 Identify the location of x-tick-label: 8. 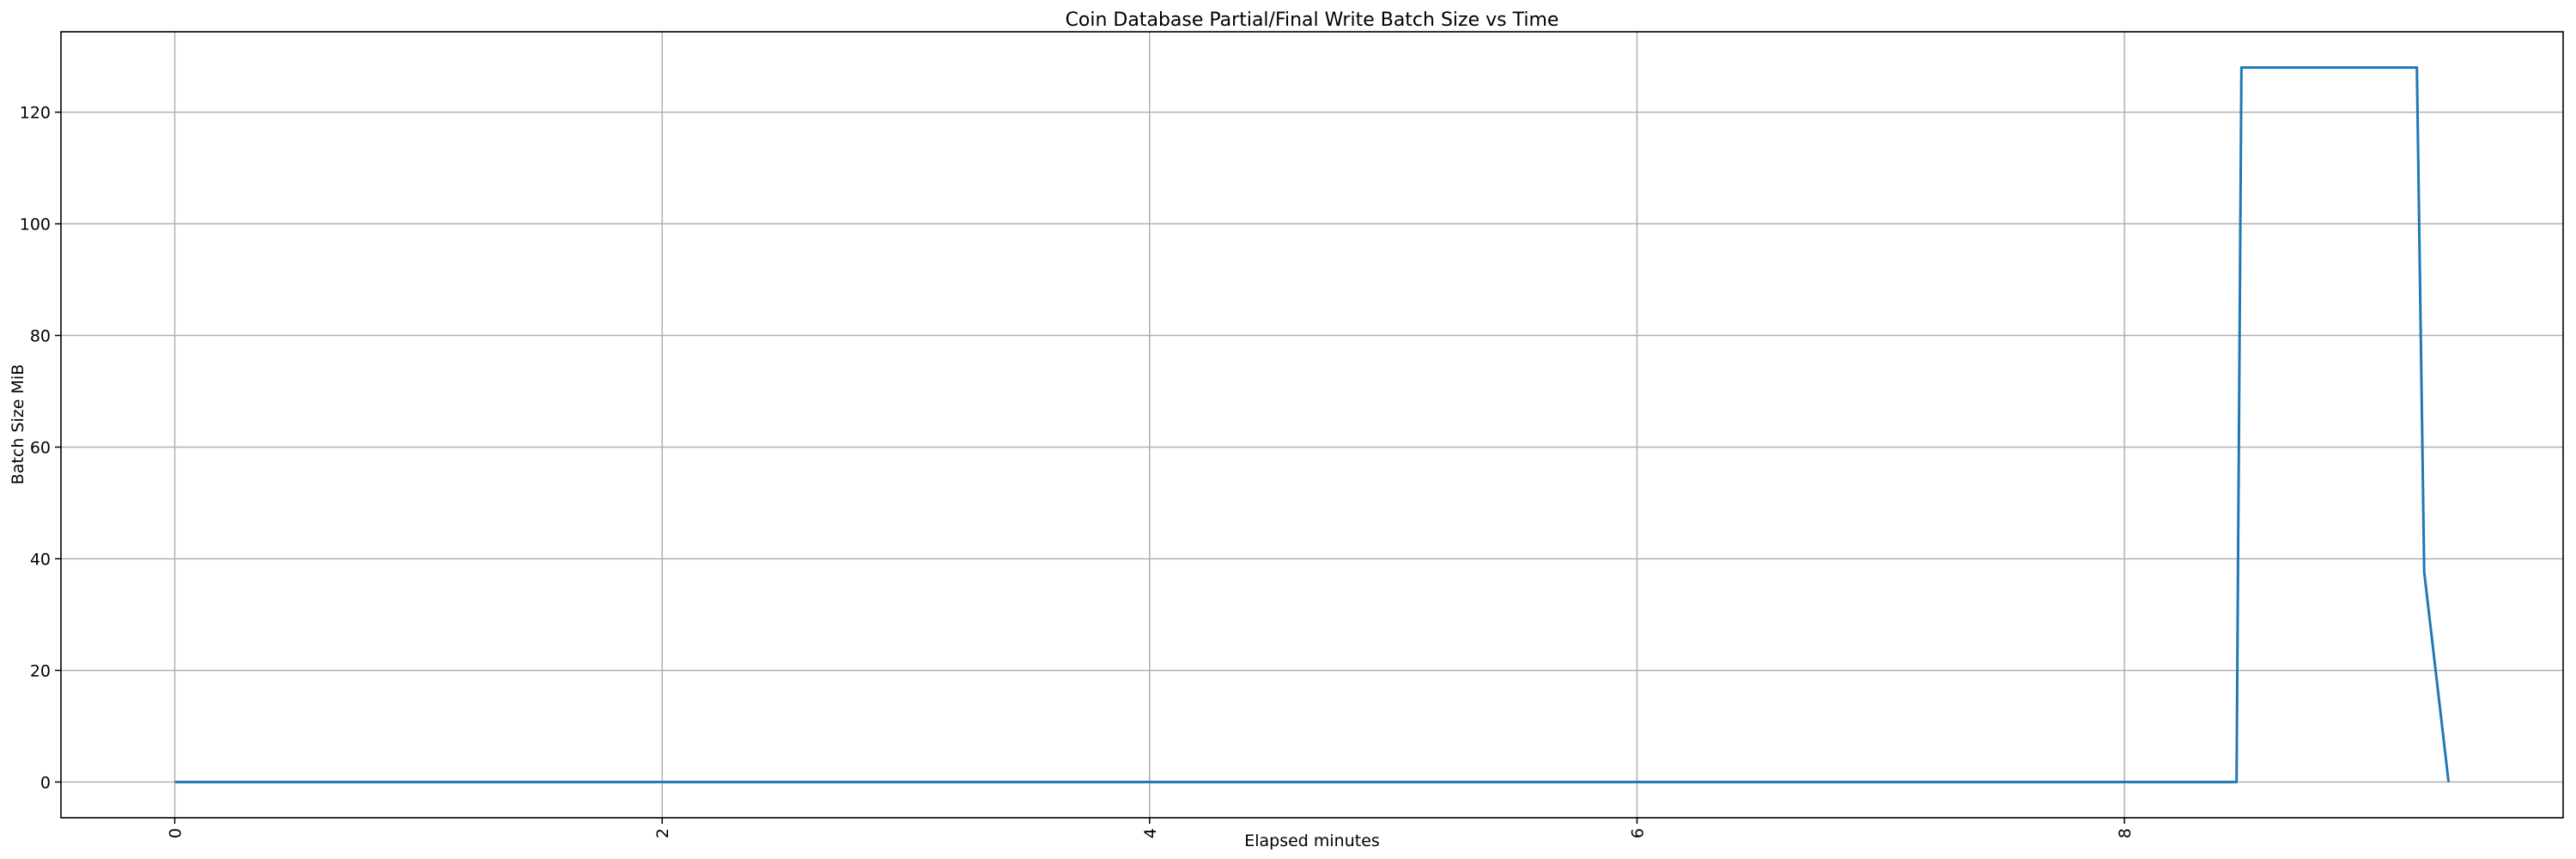
(2126, 833).